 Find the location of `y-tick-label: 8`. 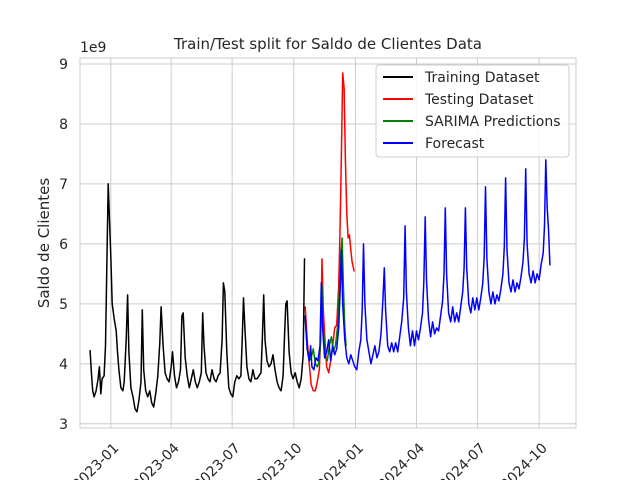

y-tick-label: 8 is located at coordinates (63, 125).